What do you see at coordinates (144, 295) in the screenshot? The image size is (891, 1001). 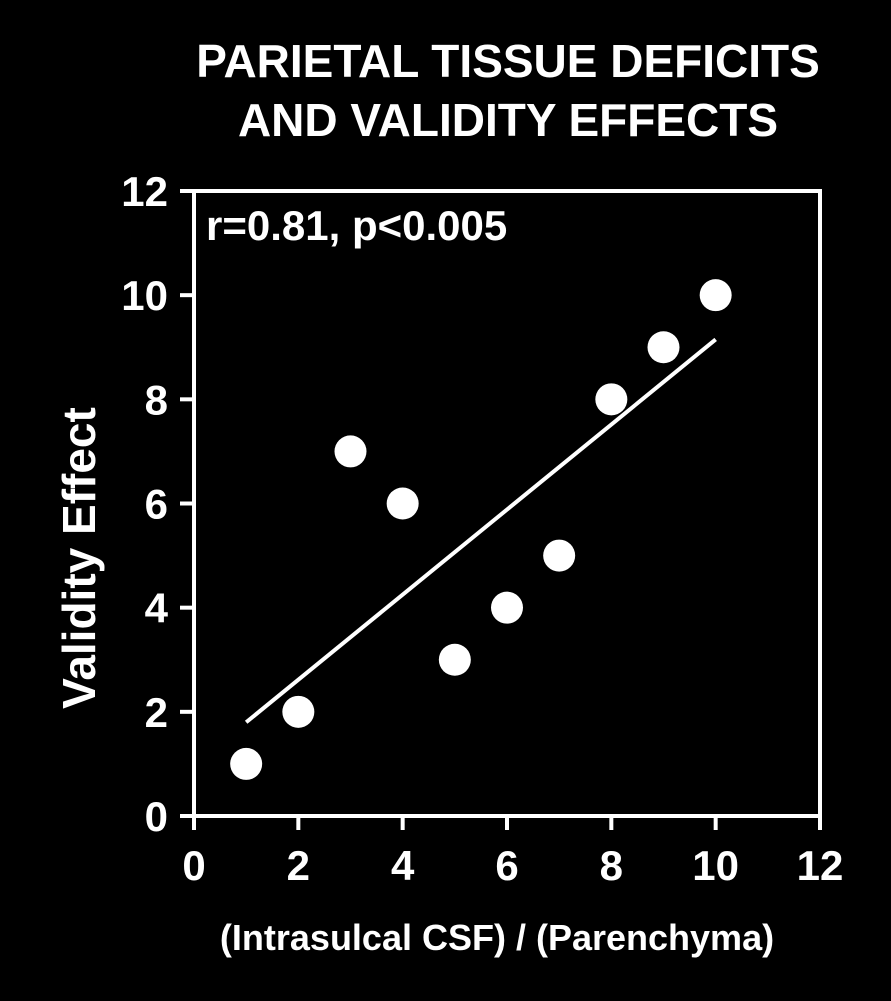 I see `y-tick-label: 10` at bounding box center [144, 295].